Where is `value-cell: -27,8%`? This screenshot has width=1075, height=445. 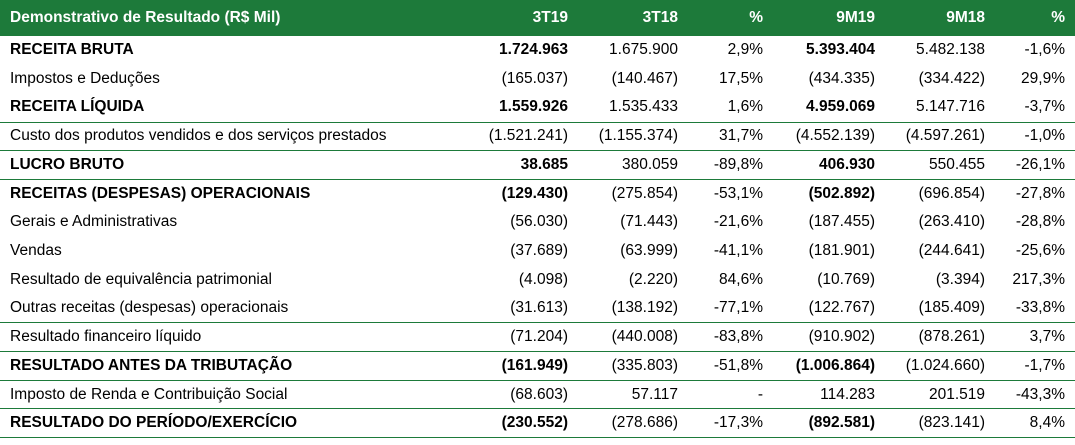 value-cell: -27,8% is located at coordinates (1035, 193).